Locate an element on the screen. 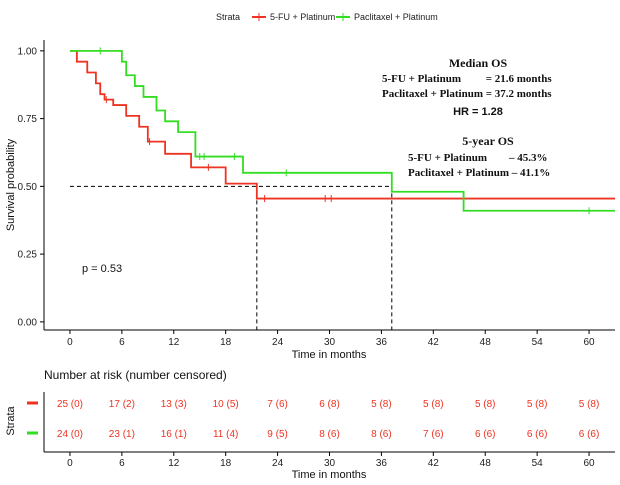 The height and width of the screenshot is (485, 620). x-ticks: 0 6 12 18 24 30 36 42 48 54 60 is located at coordinates (331, 339).